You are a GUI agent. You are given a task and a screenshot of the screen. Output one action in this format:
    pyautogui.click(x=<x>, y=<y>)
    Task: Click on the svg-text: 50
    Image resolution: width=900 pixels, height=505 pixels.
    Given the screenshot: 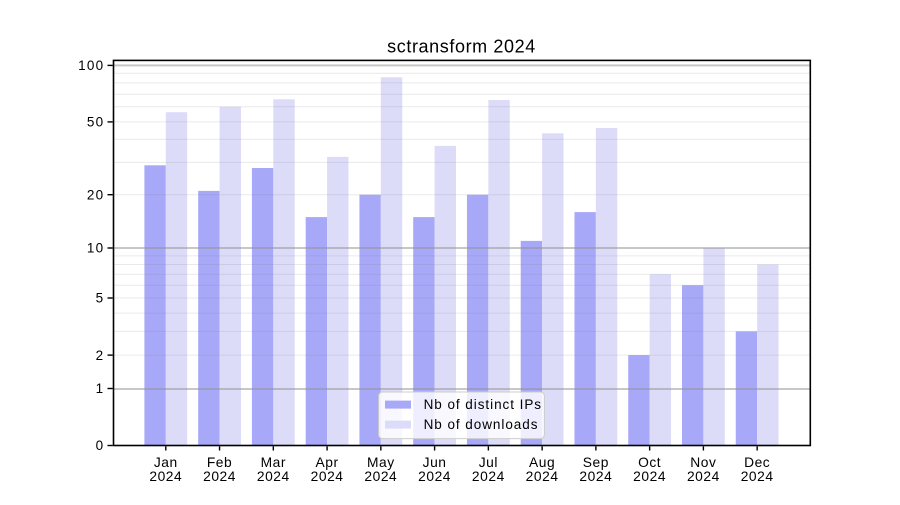 What is the action you would take?
    pyautogui.click(x=95, y=122)
    